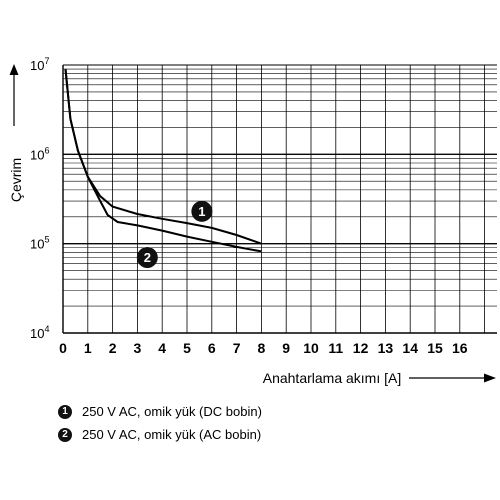  I want to click on series-marker-label-1: 1, so click(201, 211).